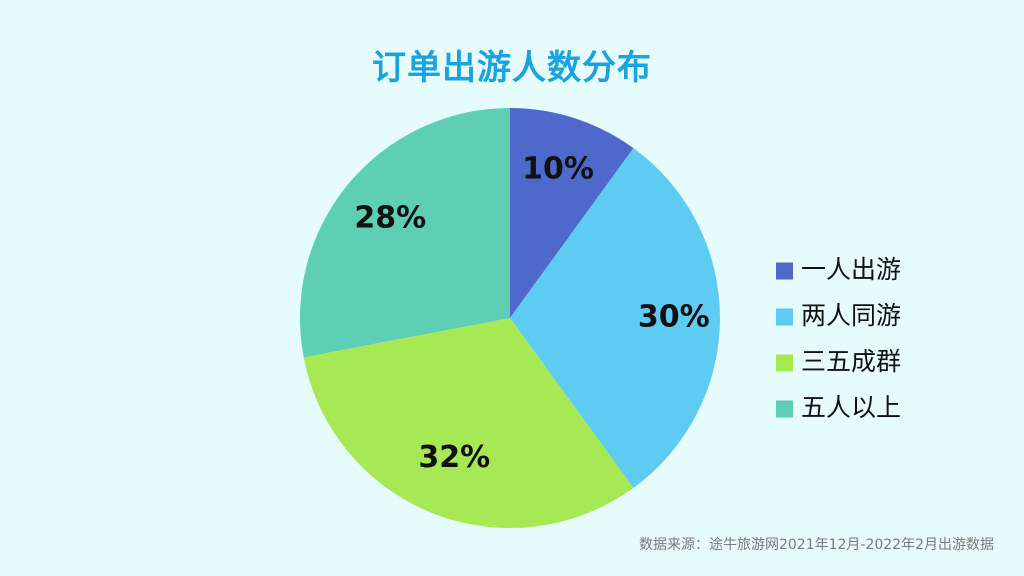 The width and height of the screenshot is (1024, 576). Describe the element at coordinates (512, 68) in the screenshot. I see `chart-title: 订单出游人数分布` at that location.